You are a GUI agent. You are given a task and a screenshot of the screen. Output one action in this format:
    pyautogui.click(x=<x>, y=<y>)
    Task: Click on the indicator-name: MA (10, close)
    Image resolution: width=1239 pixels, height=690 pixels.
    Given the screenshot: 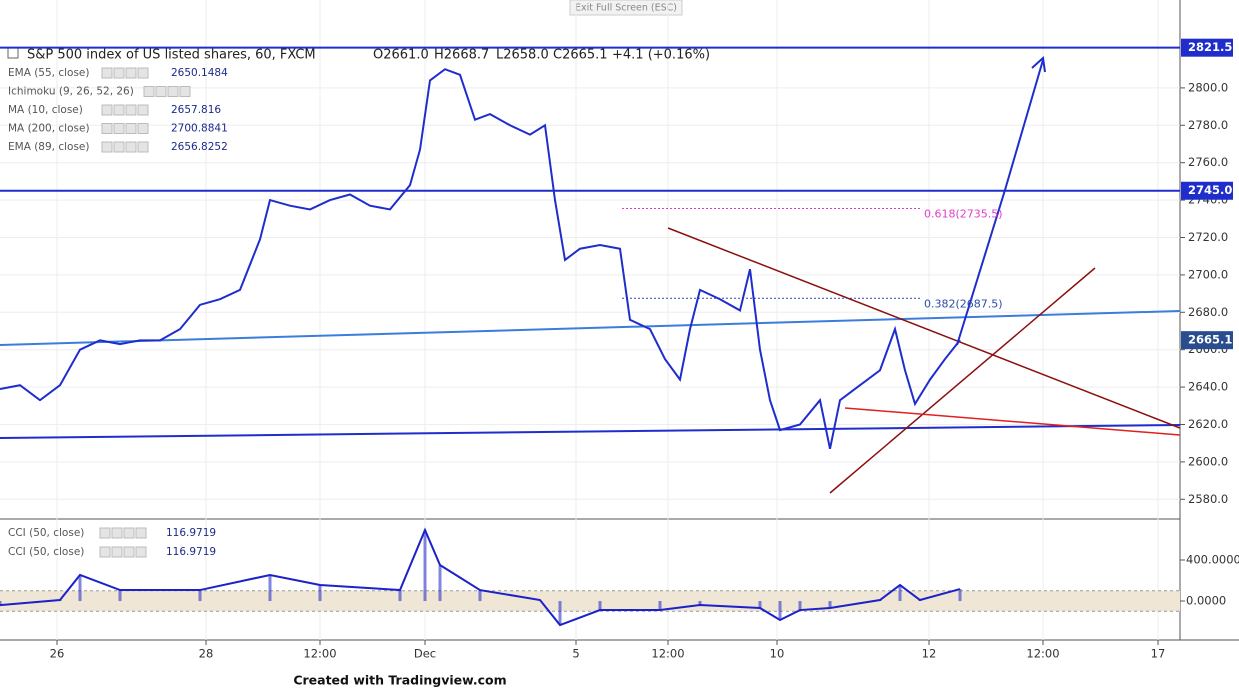 What is the action you would take?
    pyautogui.click(x=45, y=110)
    